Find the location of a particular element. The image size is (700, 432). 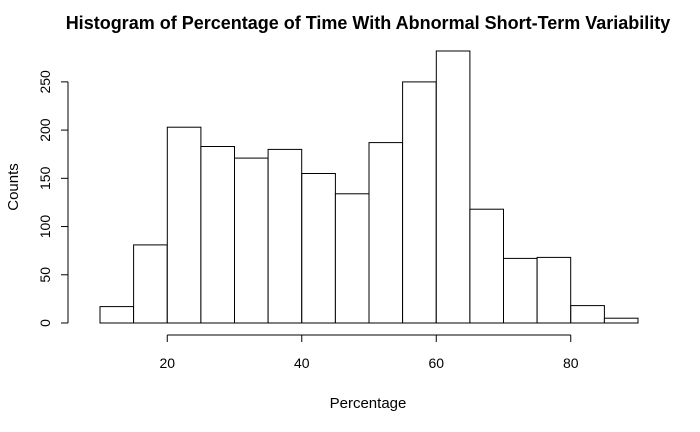

y-tick-label-100: 100 is located at coordinates (45, 227).